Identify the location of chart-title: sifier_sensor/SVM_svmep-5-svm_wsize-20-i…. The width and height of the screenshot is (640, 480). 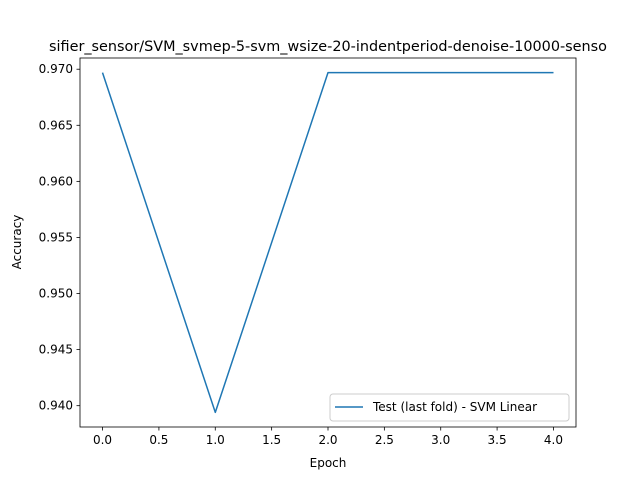
(328, 47).